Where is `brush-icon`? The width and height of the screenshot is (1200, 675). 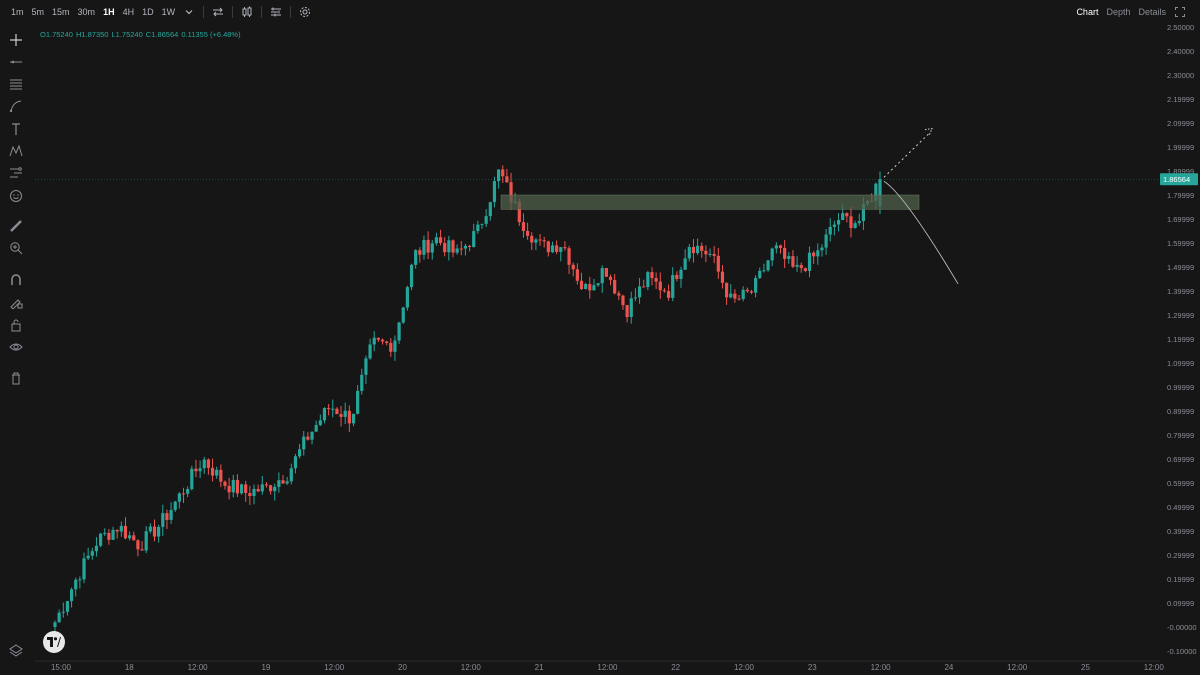 brush-icon is located at coordinates (16, 106).